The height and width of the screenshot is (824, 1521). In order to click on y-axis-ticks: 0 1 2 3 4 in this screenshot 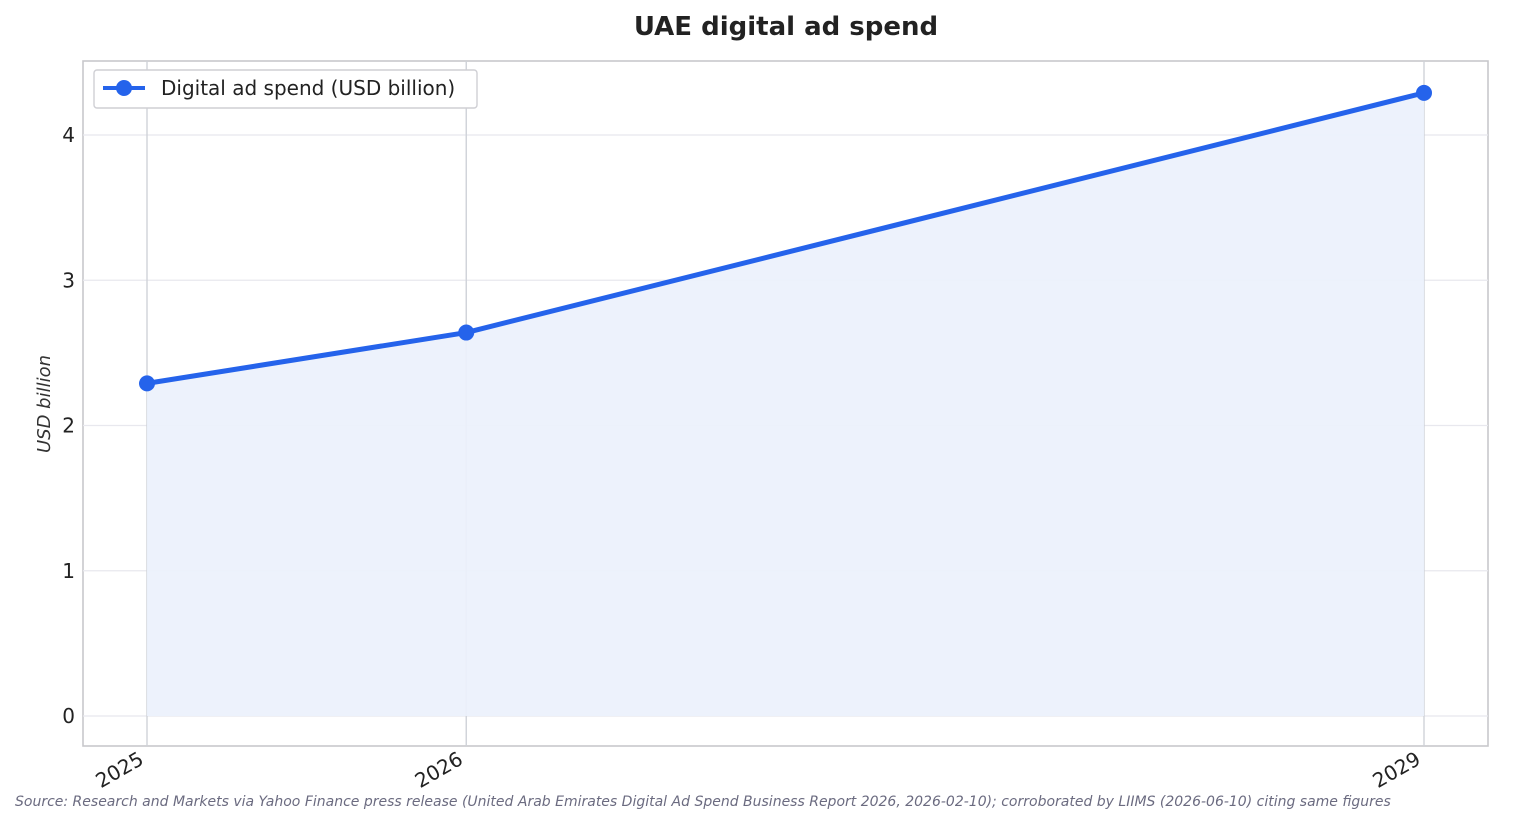, I will do `click(68, 425)`.